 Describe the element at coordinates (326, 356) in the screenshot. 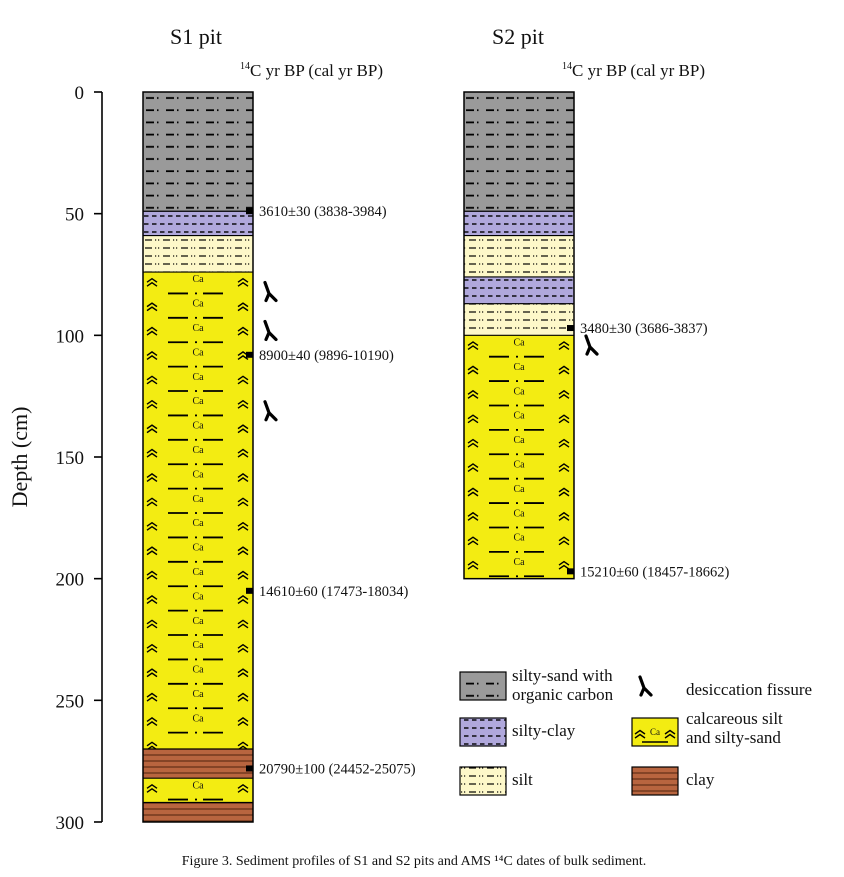

I see `s1-date-label: 8900±40 (9896-10190)` at that location.